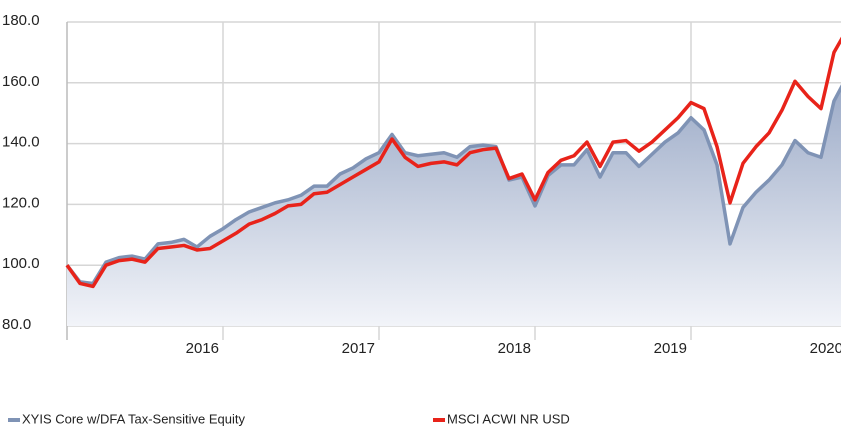 The width and height of the screenshot is (841, 427). Describe the element at coordinates (134, 418) in the screenshot. I see `legend-label: XYIS Core w/DFA Tax-Sensitive Equity` at that location.